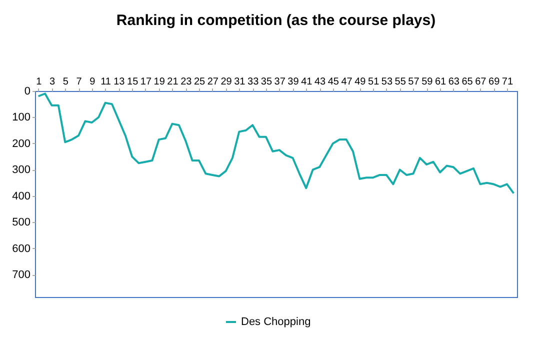 This screenshot has height=348, width=539. Describe the element at coordinates (21, 118) in the screenshot. I see `y-tick-label: 100` at that location.